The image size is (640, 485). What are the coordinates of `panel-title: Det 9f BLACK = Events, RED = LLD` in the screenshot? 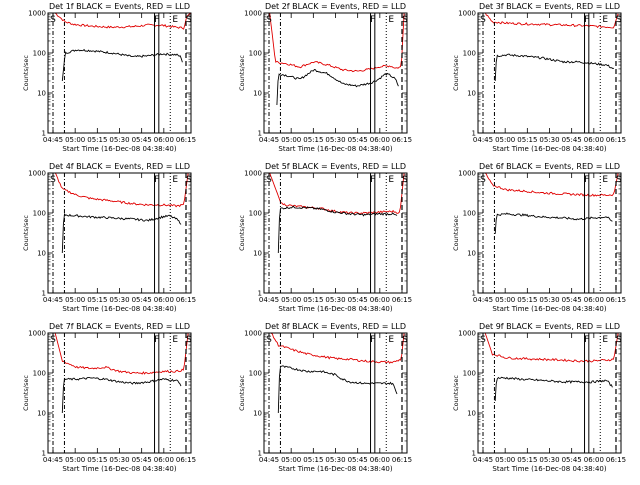 It's located at (549, 326).